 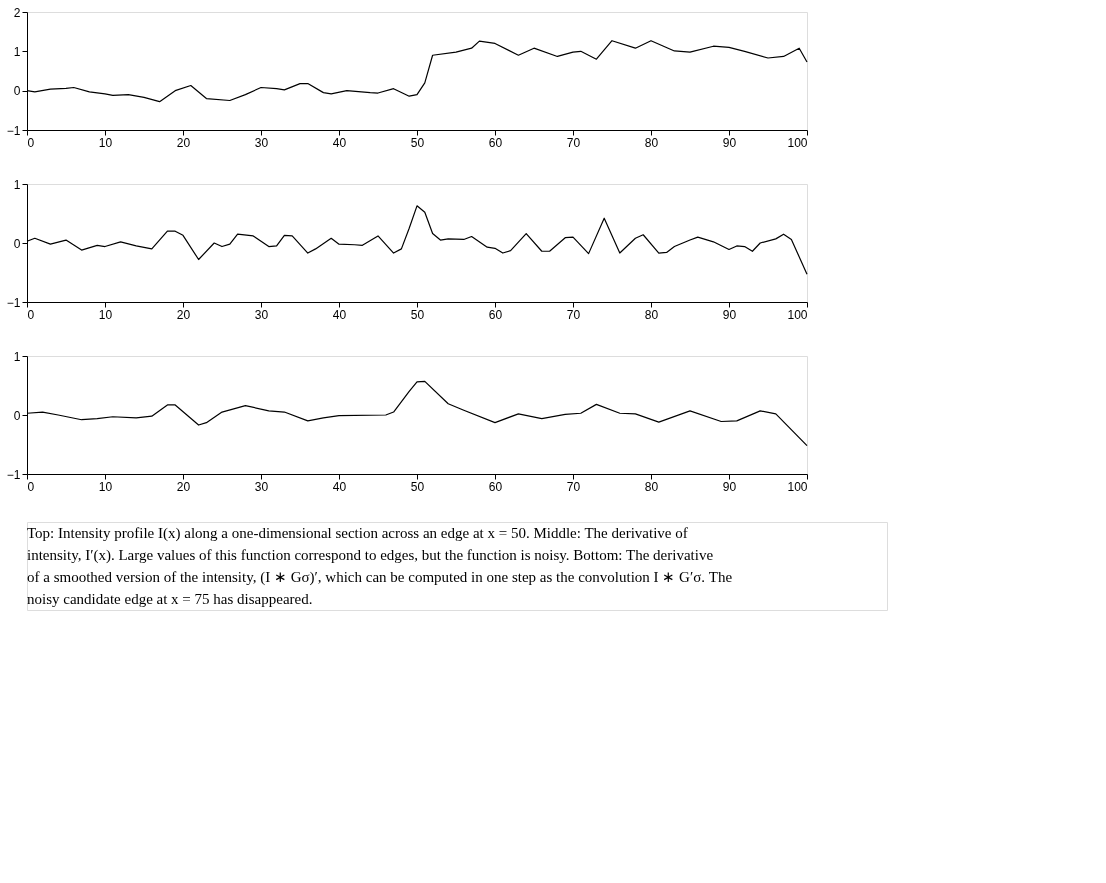 I want to click on text: Top: Intensity profile I(x) along a one-dimensional section across an edge at x = 50. Middle: The derivative of intensity, I′(x). Large values of this function correspond to edges, but the function is noisy. Bottom: The derivative of a smoothed version of the intensity, (I ∗ Gσ)′, which can be computed in one step as the convolution I ∗ G′σ. The noisy candidate edge at x = 75 has disappeared., so click(x=380, y=566).